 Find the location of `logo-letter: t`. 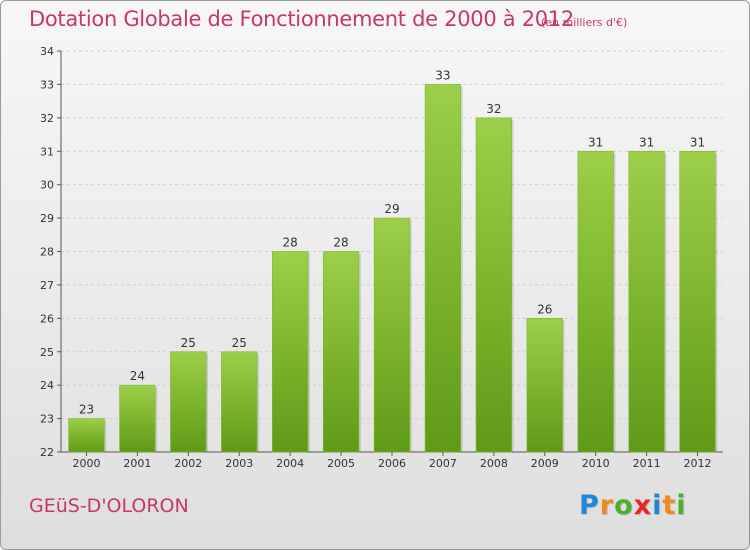

logo-letter: t is located at coordinates (669, 505).